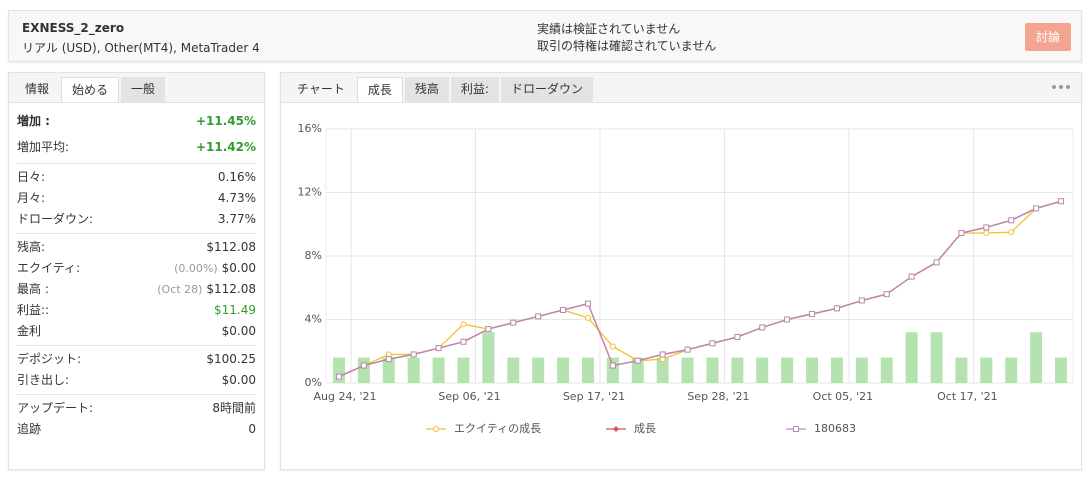 The height and width of the screenshot is (481, 1091). I want to click on stat-label: 最高 :, so click(33, 289).